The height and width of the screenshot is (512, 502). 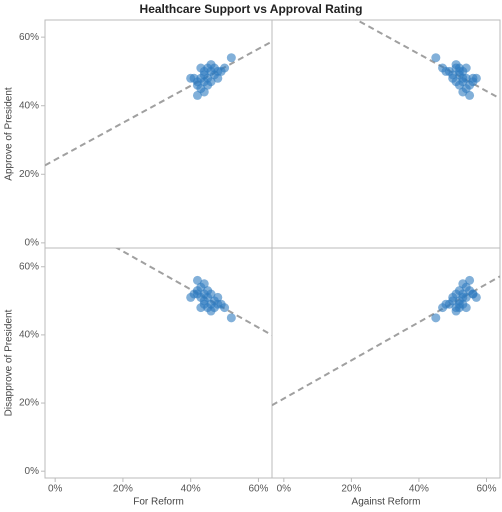 What do you see at coordinates (386, 502) in the screenshot?
I see `x-axis-title: Against Reform` at bounding box center [386, 502].